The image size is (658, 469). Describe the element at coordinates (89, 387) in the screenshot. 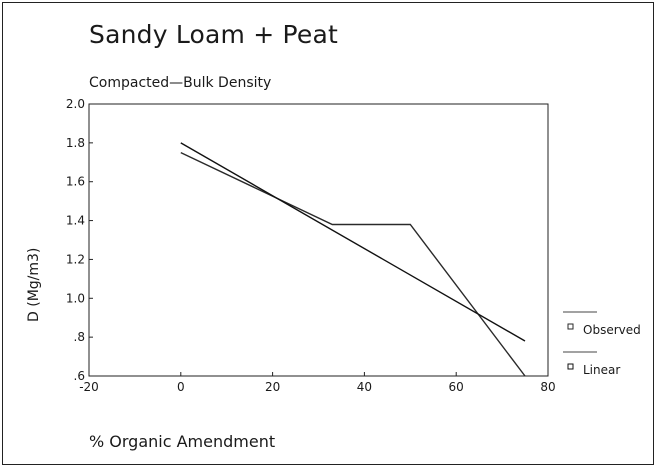

I see `x-tick-label: -20` at that location.